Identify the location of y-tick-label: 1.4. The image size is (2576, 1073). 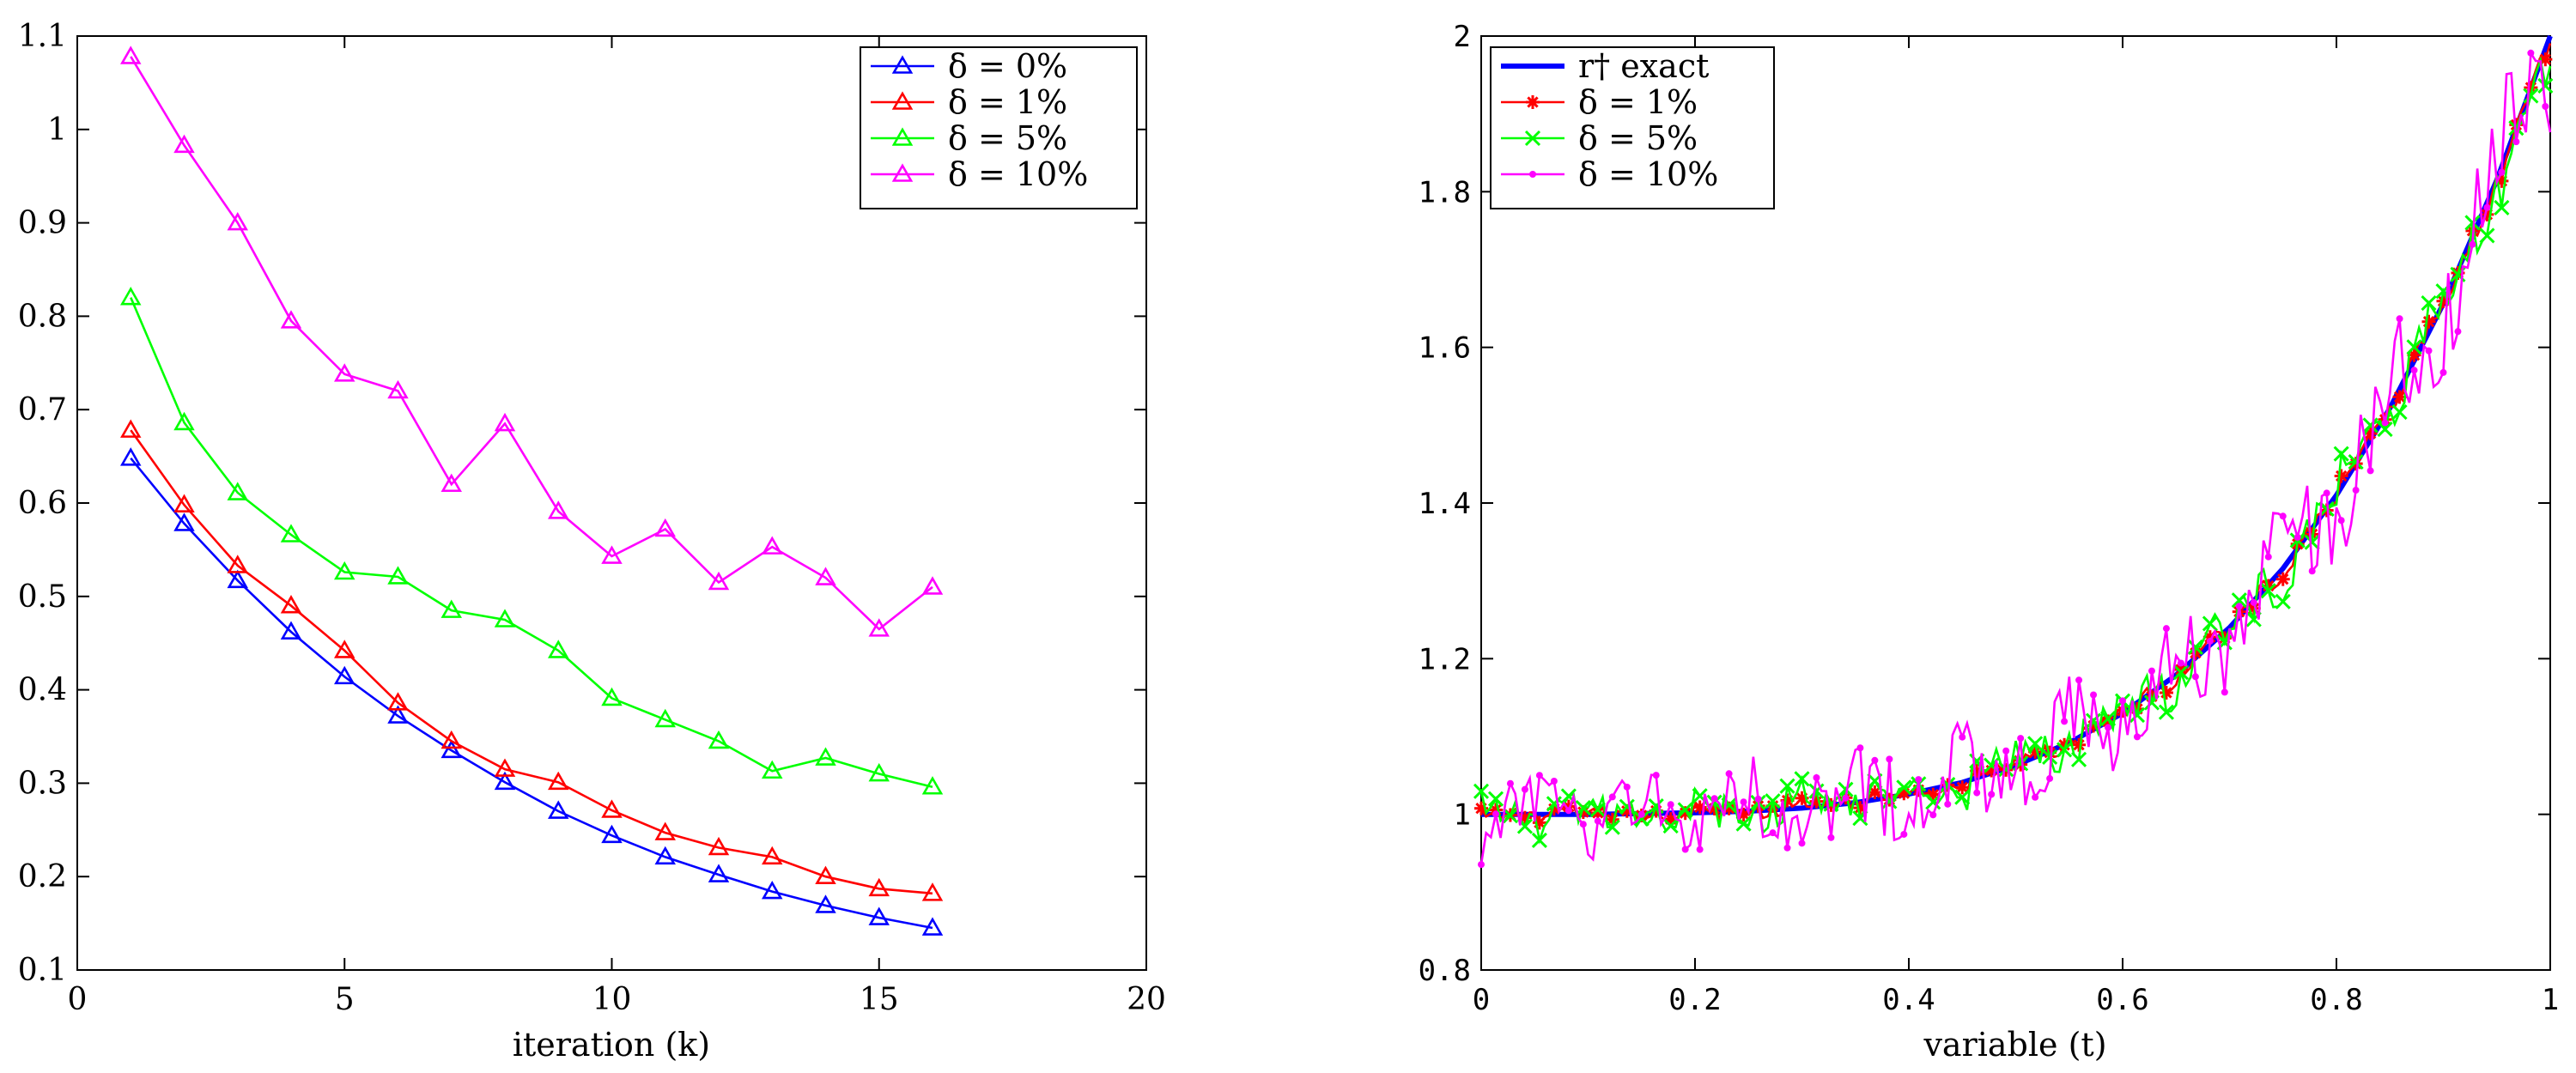
(1445, 504).